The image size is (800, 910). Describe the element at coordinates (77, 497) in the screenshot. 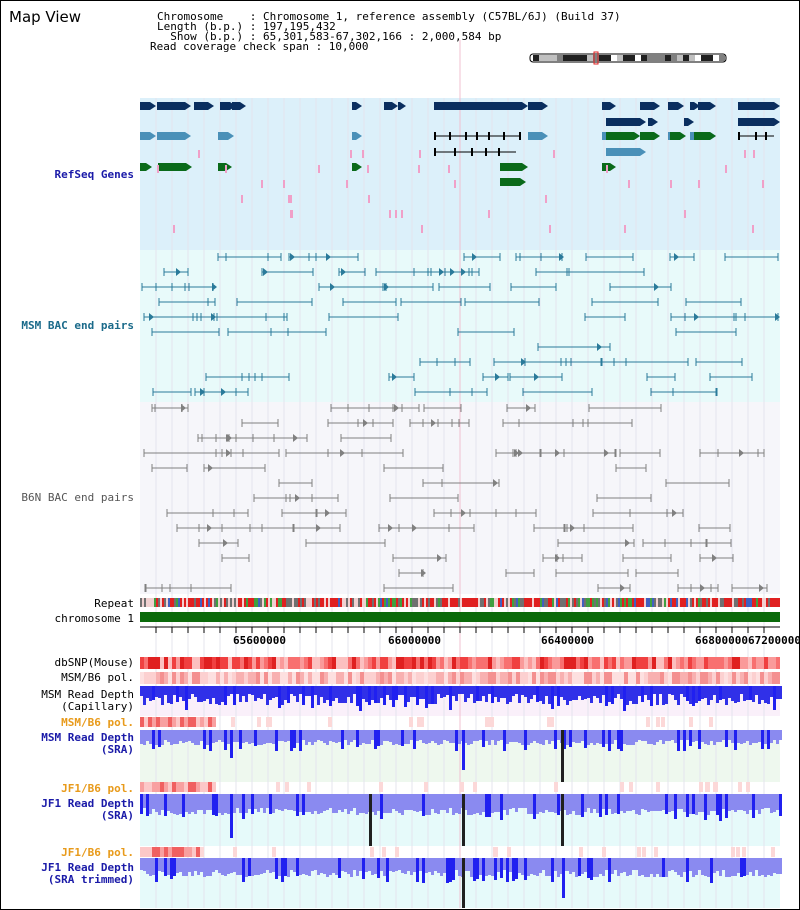

I see `b6n-bac-label: B6N BAC end pairs` at that location.